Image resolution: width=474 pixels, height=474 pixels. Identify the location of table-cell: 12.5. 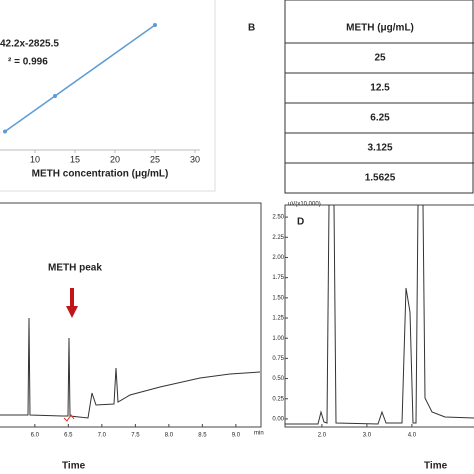
(380, 88).